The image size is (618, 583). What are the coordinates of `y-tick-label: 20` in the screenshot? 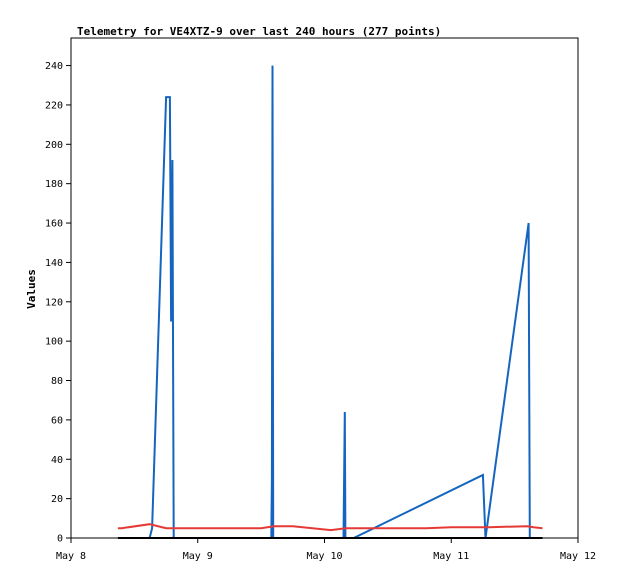 It's located at (57, 499).